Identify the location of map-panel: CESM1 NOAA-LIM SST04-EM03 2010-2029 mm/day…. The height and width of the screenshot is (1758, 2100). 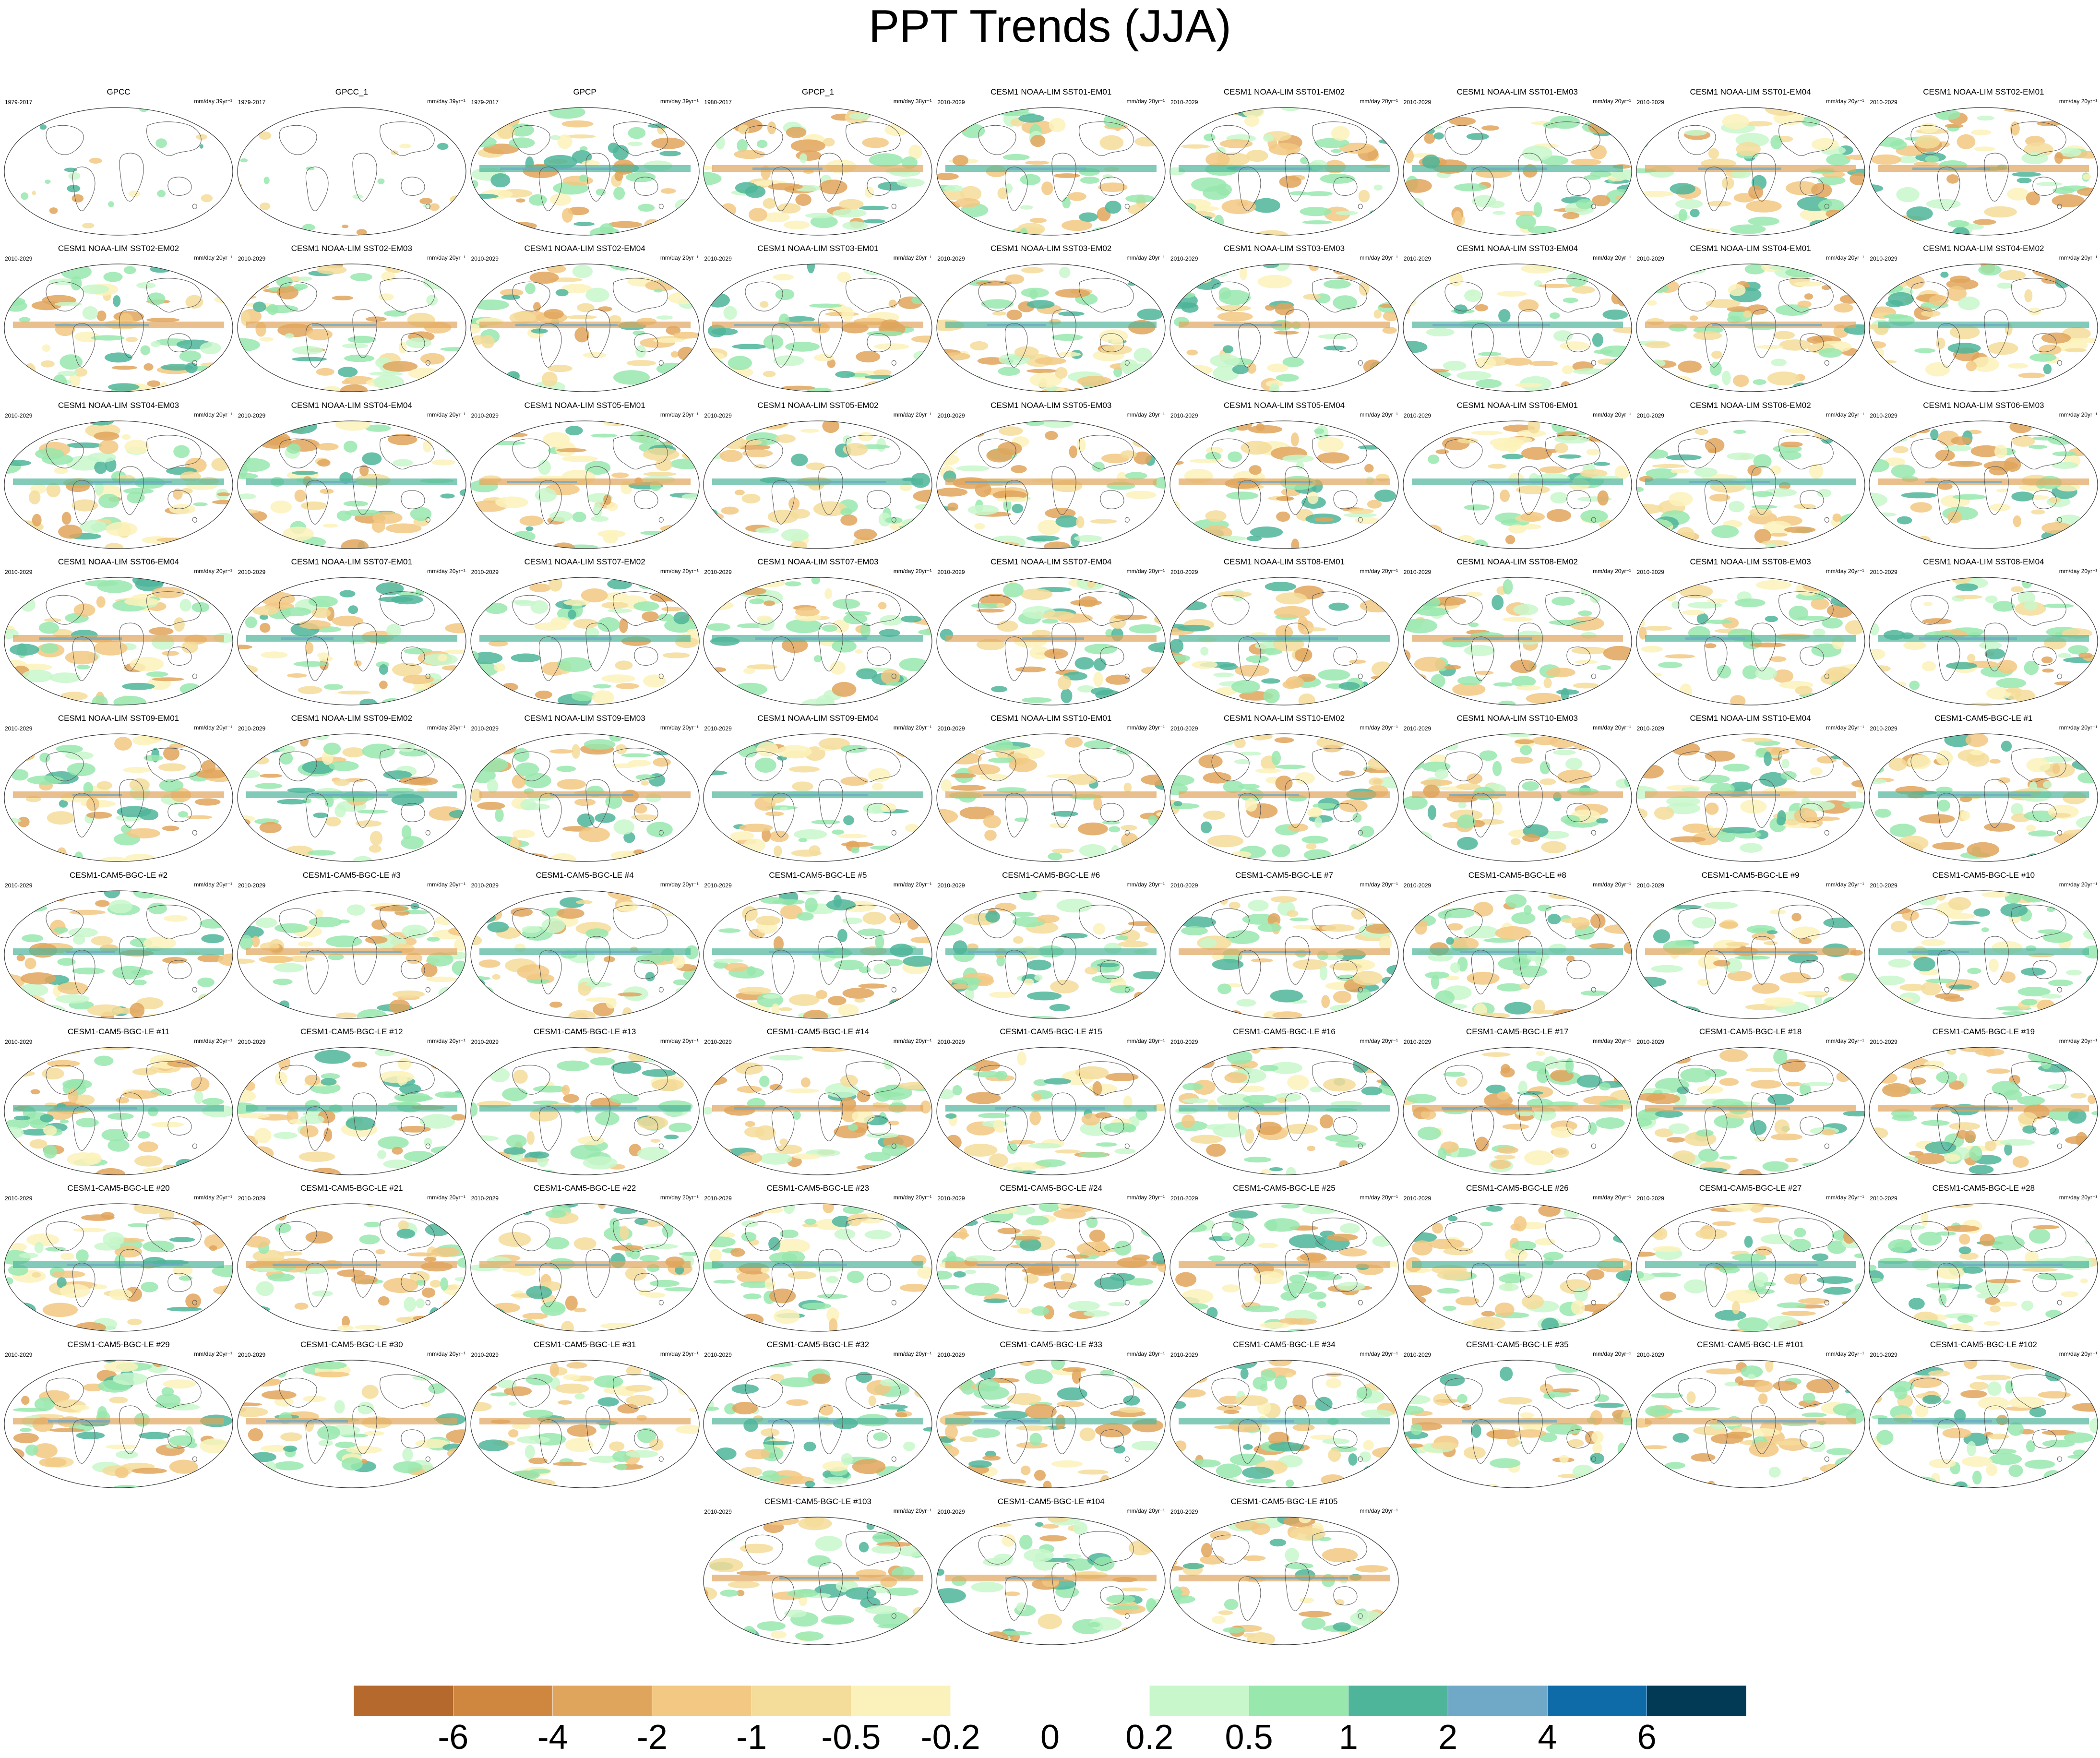
(118, 475).